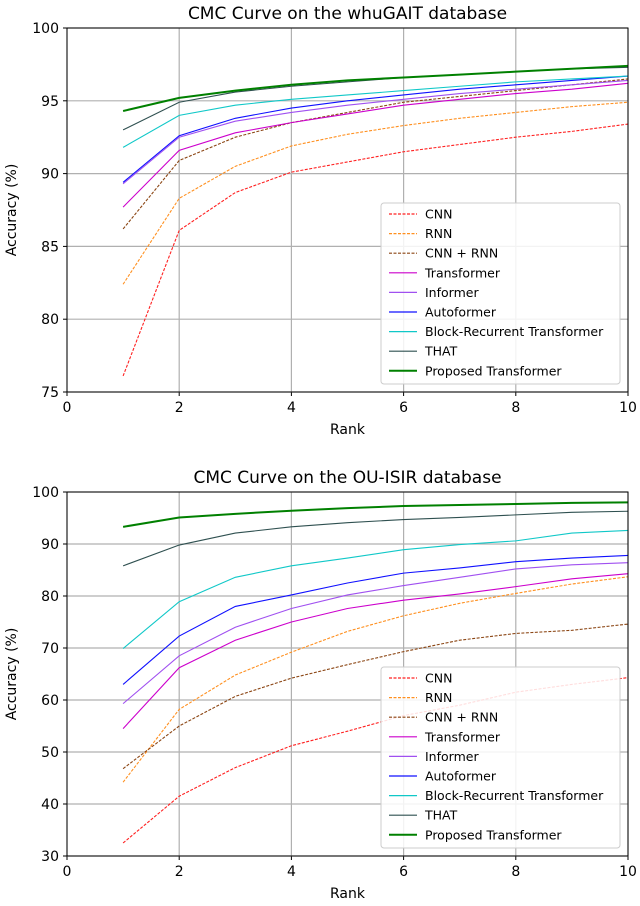 This screenshot has height=906, width=640. I want to click on y-tick-label: 85, so click(50, 247).